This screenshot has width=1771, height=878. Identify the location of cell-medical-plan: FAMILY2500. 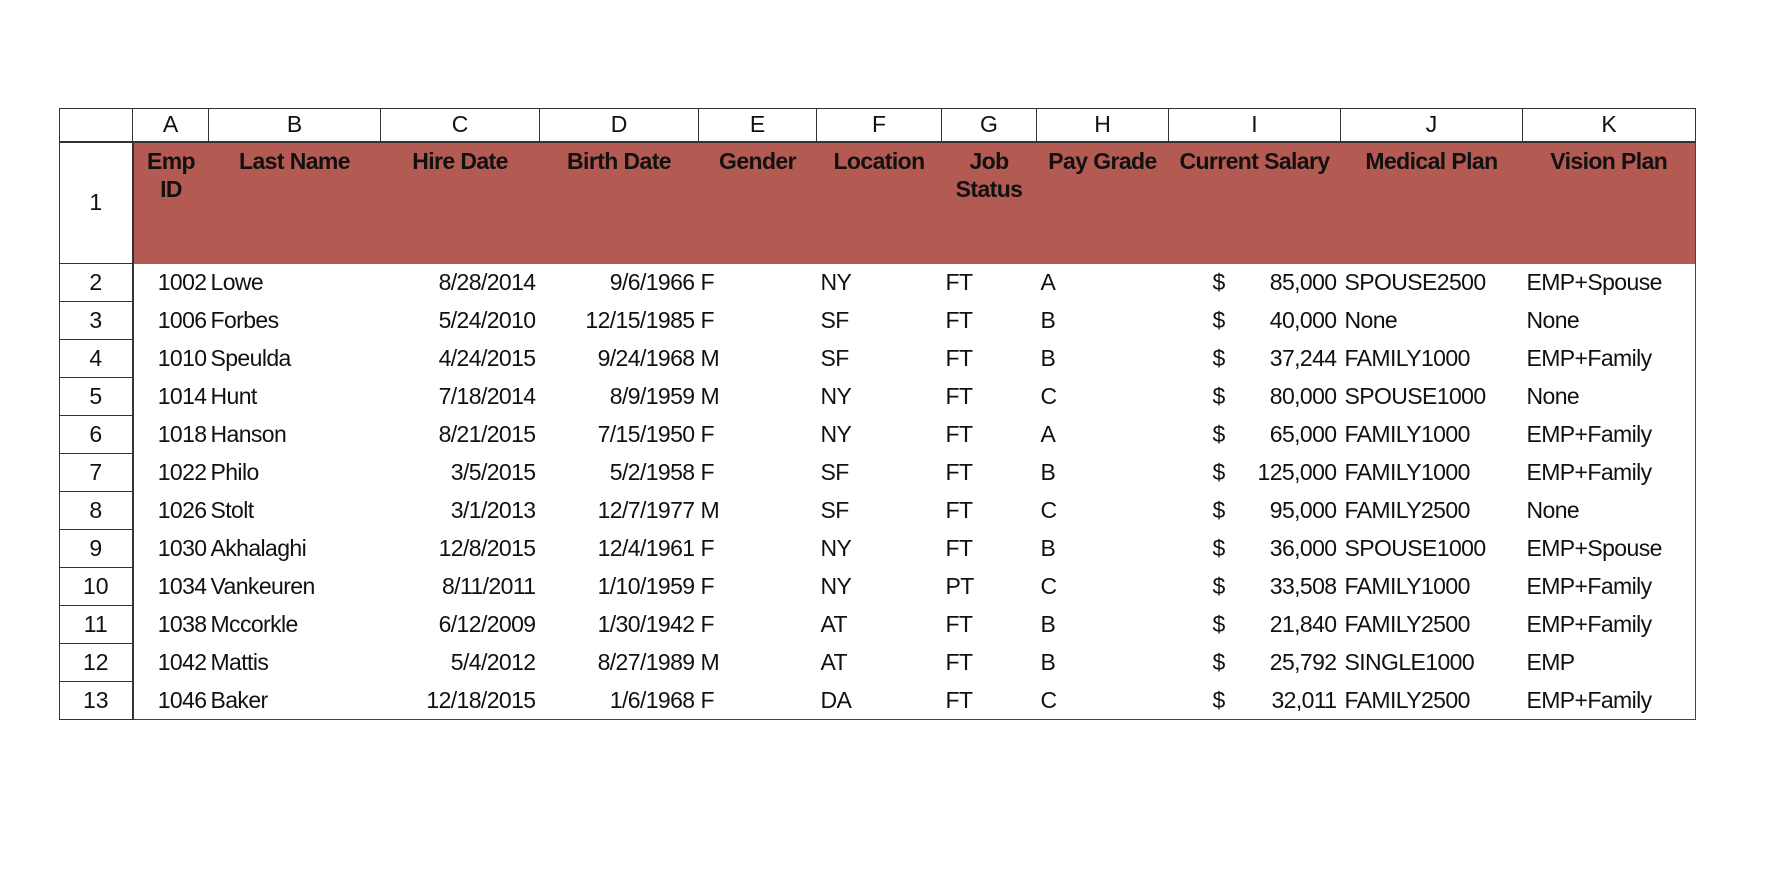
(1407, 624).